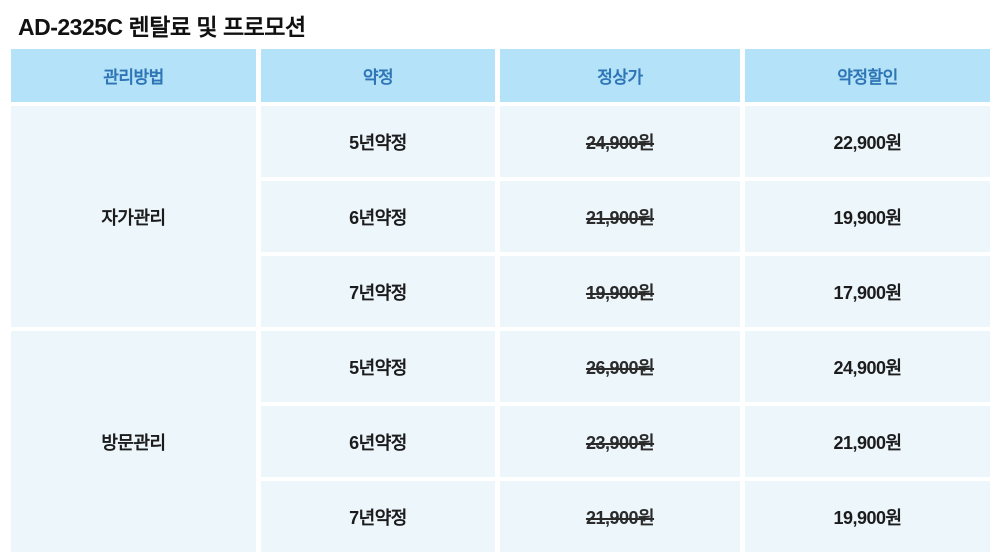 Image resolution: width=1000 pixels, height=556 pixels. What do you see at coordinates (867, 441) in the screenshot?
I see `cell-discount-price: 21,900원` at bounding box center [867, 441].